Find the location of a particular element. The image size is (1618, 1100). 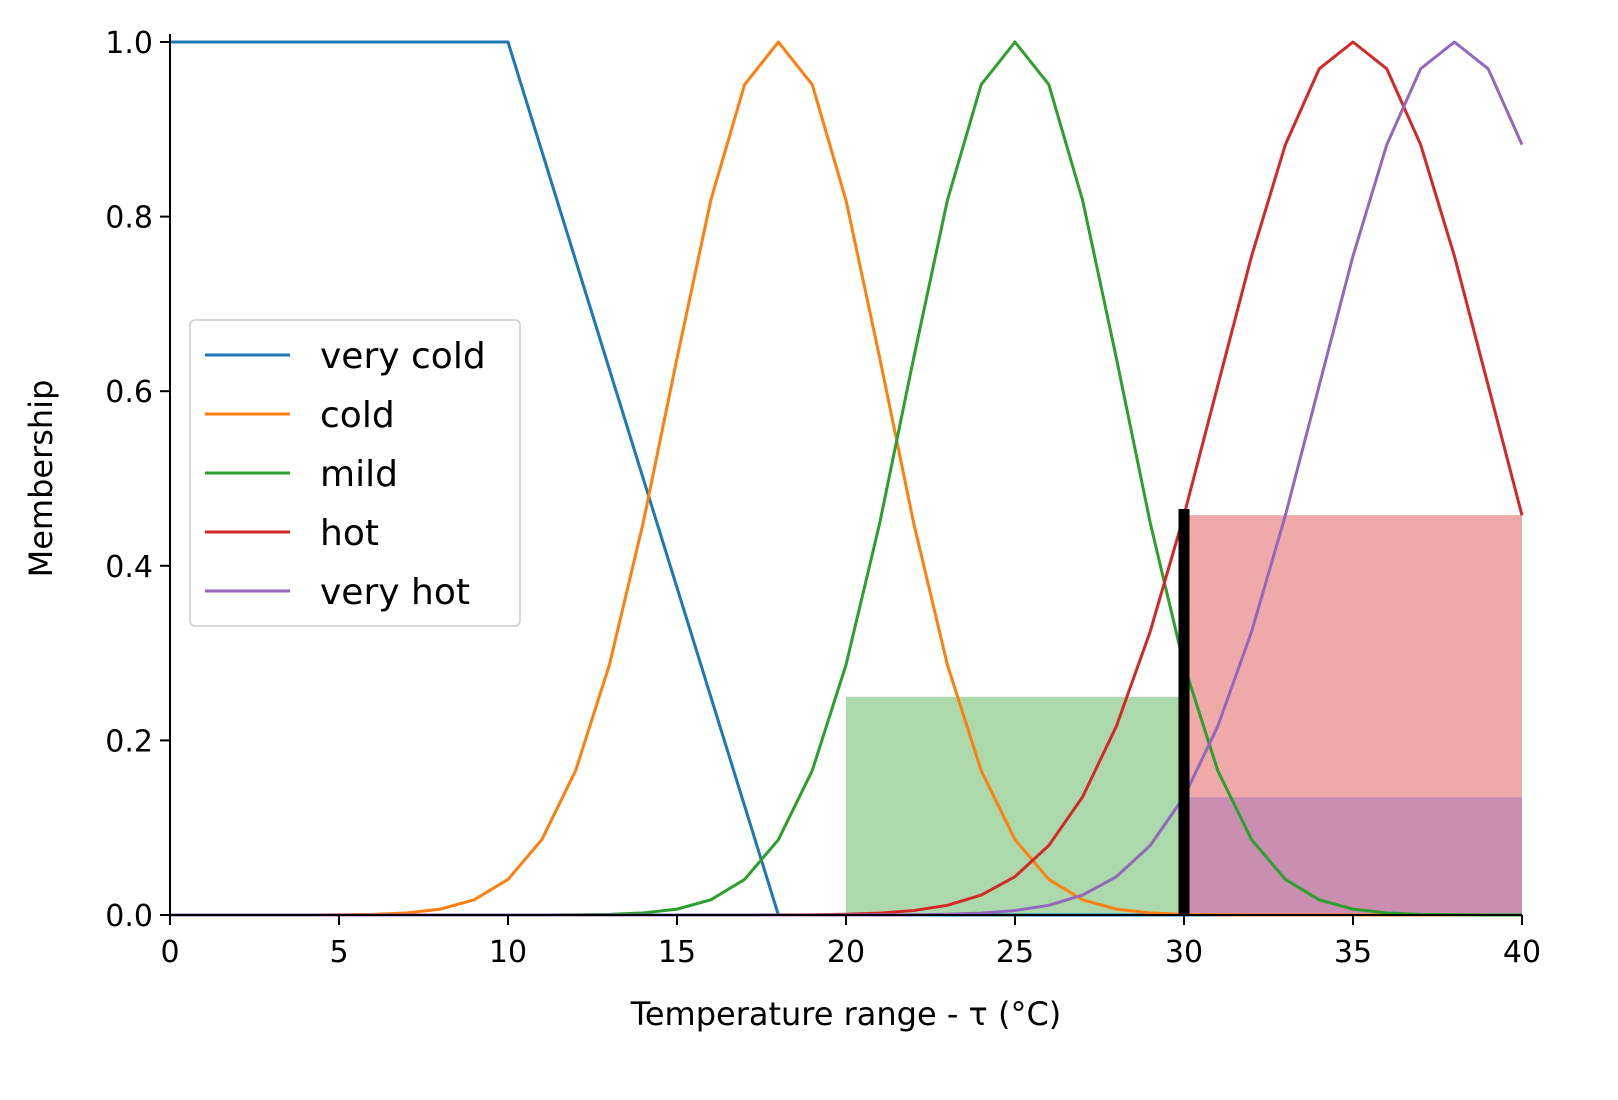

x-tick-label: 10 is located at coordinates (508, 952).